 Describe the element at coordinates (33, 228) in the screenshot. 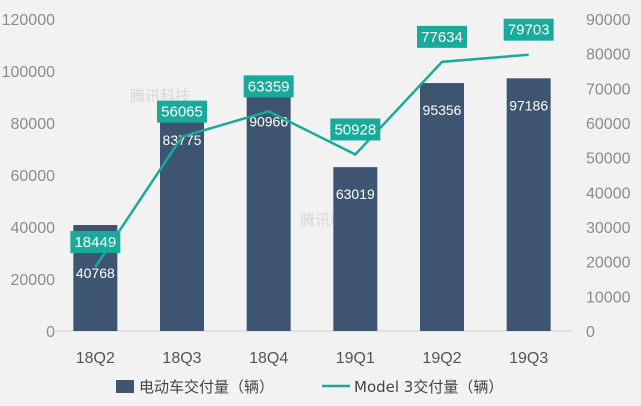

I see `left-tick-label: 40000` at that location.